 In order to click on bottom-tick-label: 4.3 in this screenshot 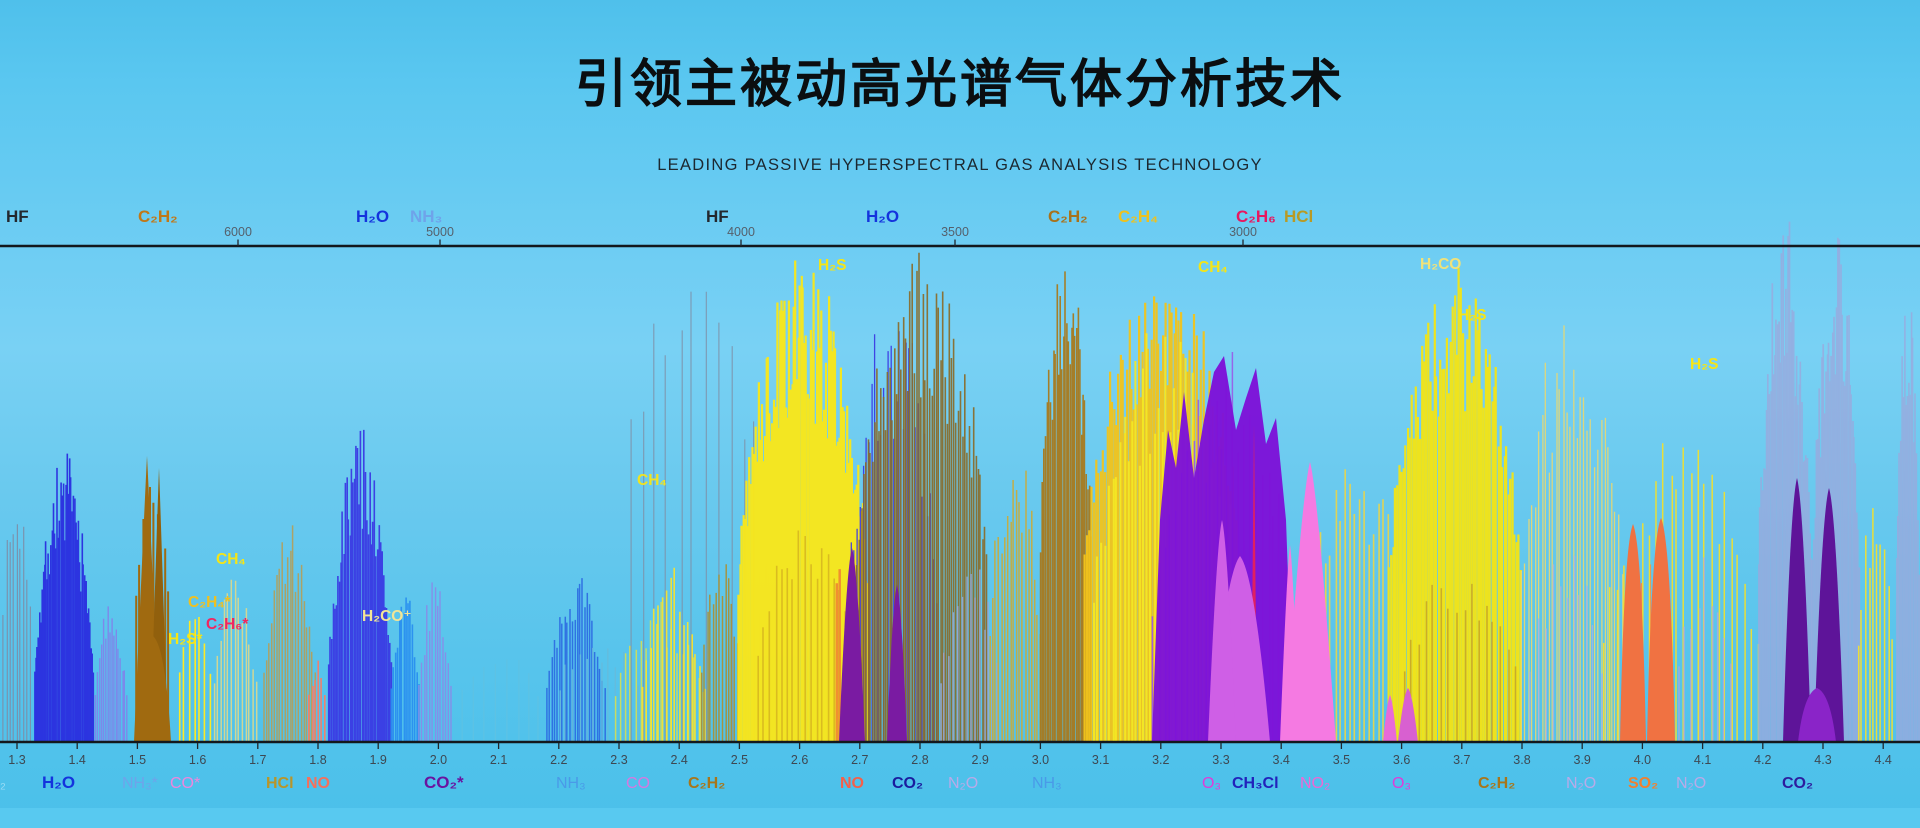, I will do `click(1822, 760)`.